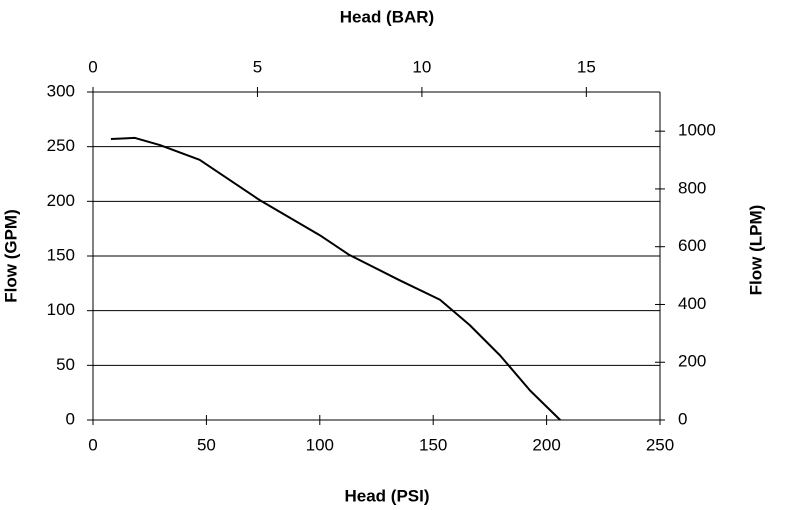 This screenshot has height=510, width=794. Describe the element at coordinates (682, 418) in the screenshot. I see `y2-tick-label: 0` at that location.